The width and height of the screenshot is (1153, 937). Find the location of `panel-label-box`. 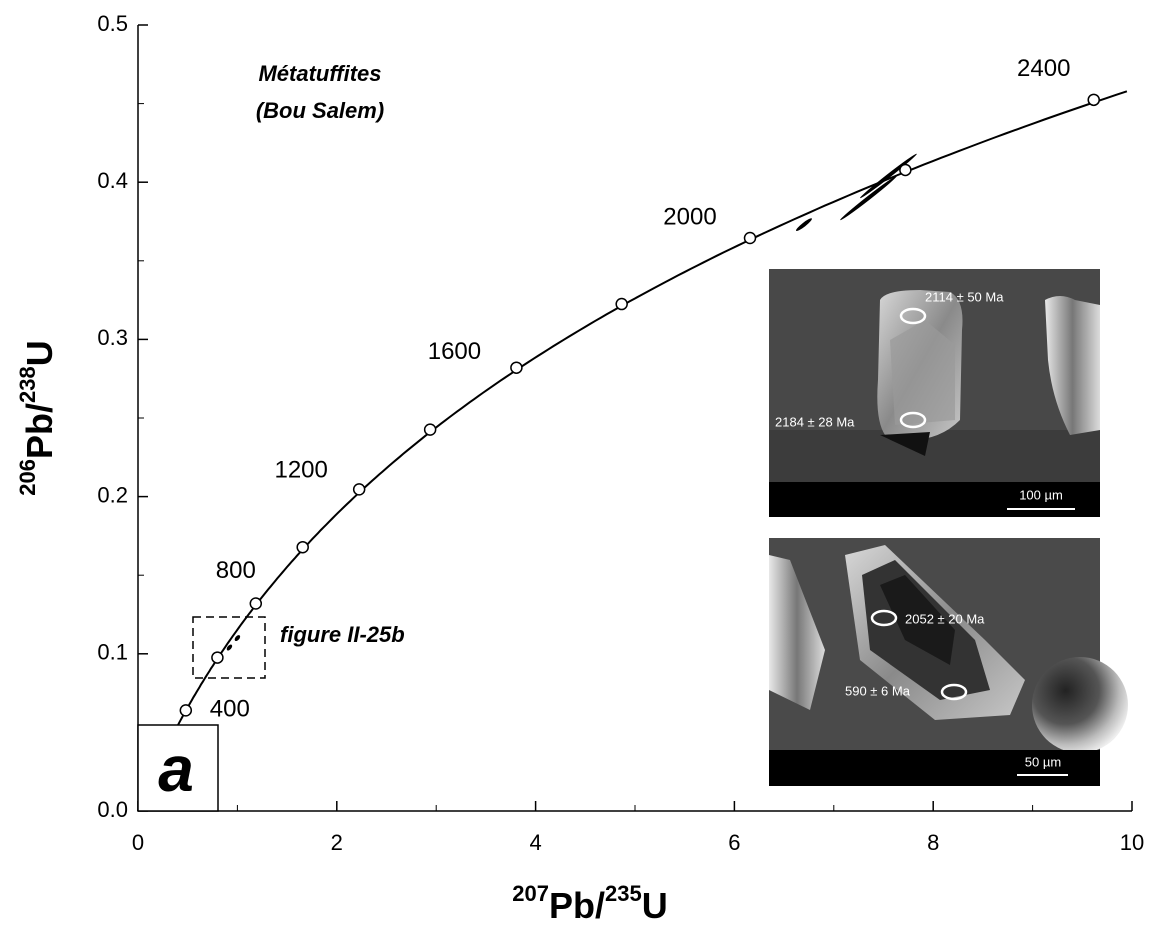

panel-label-box is located at coordinates (178, 768).